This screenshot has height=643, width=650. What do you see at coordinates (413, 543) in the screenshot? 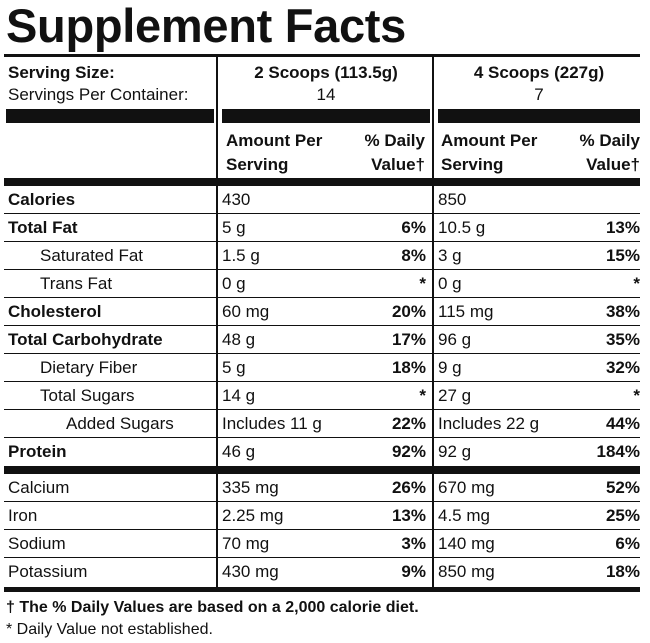
I see `col1-daily-value: 3%` at bounding box center [413, 543].